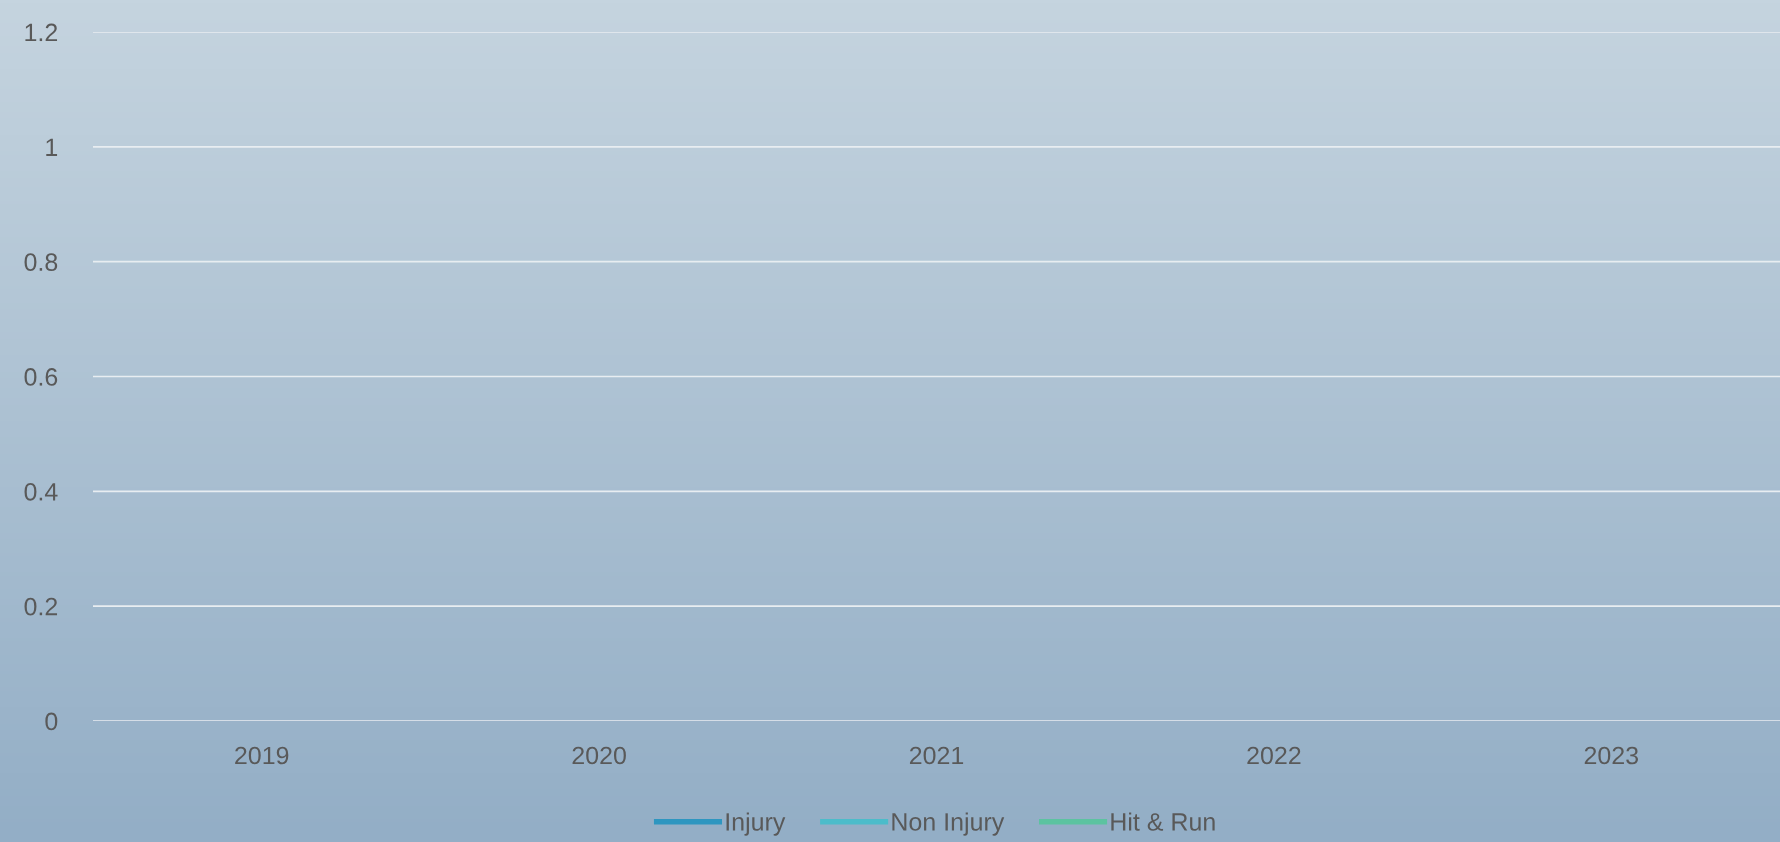 The width and height of the screenshot is (1780, 842). What do you see at coordinates (41, 377) in the screenshot?
I see `y-tick-label: 0.6` at bounding box center [41, 377].